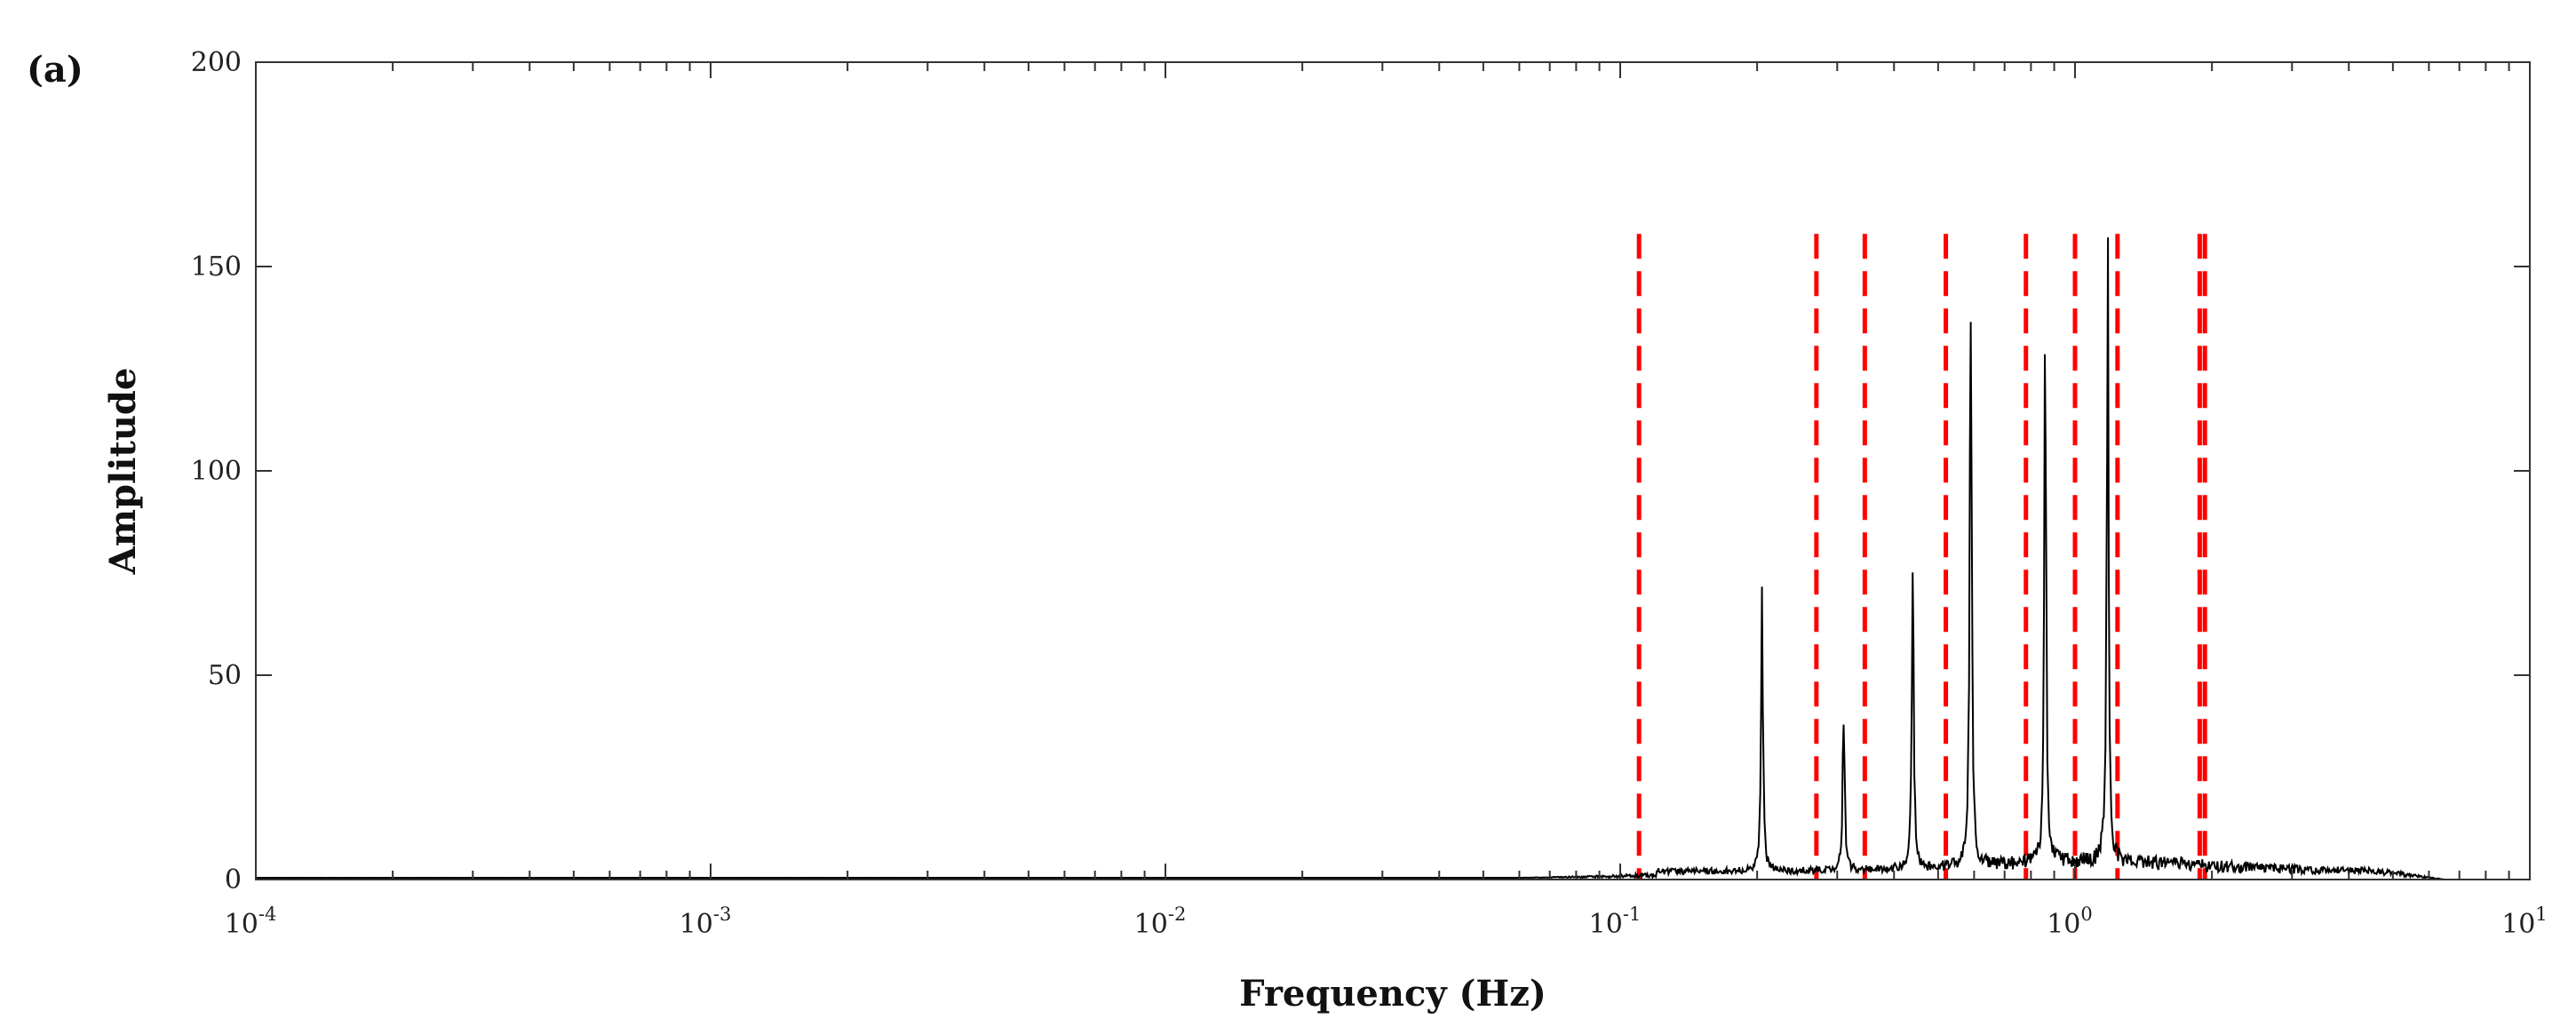 The height and width of the screenshot is (1035, 2576). I want to click on y-tick-label: 0, so click(233, 880).